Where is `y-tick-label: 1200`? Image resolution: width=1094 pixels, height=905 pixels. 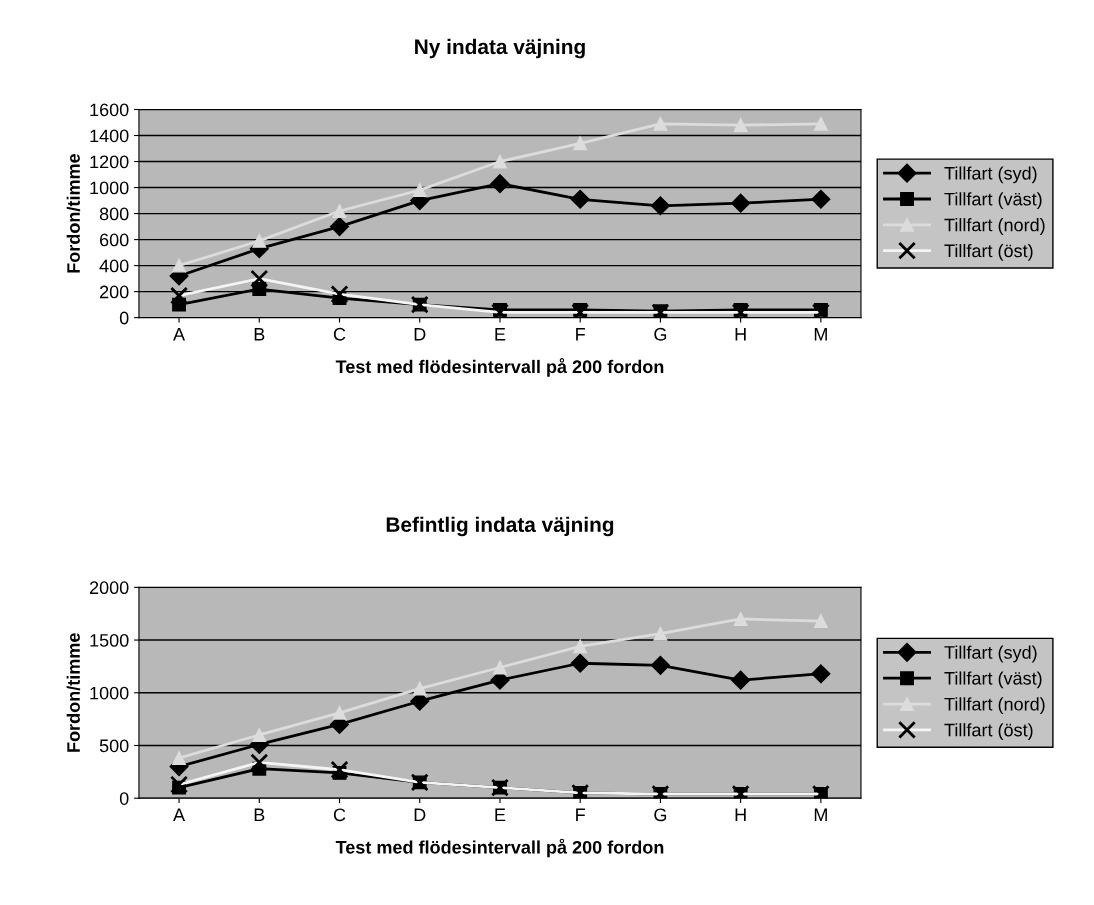 y-tick-label: 1200 is located at coordinates (109, 162).